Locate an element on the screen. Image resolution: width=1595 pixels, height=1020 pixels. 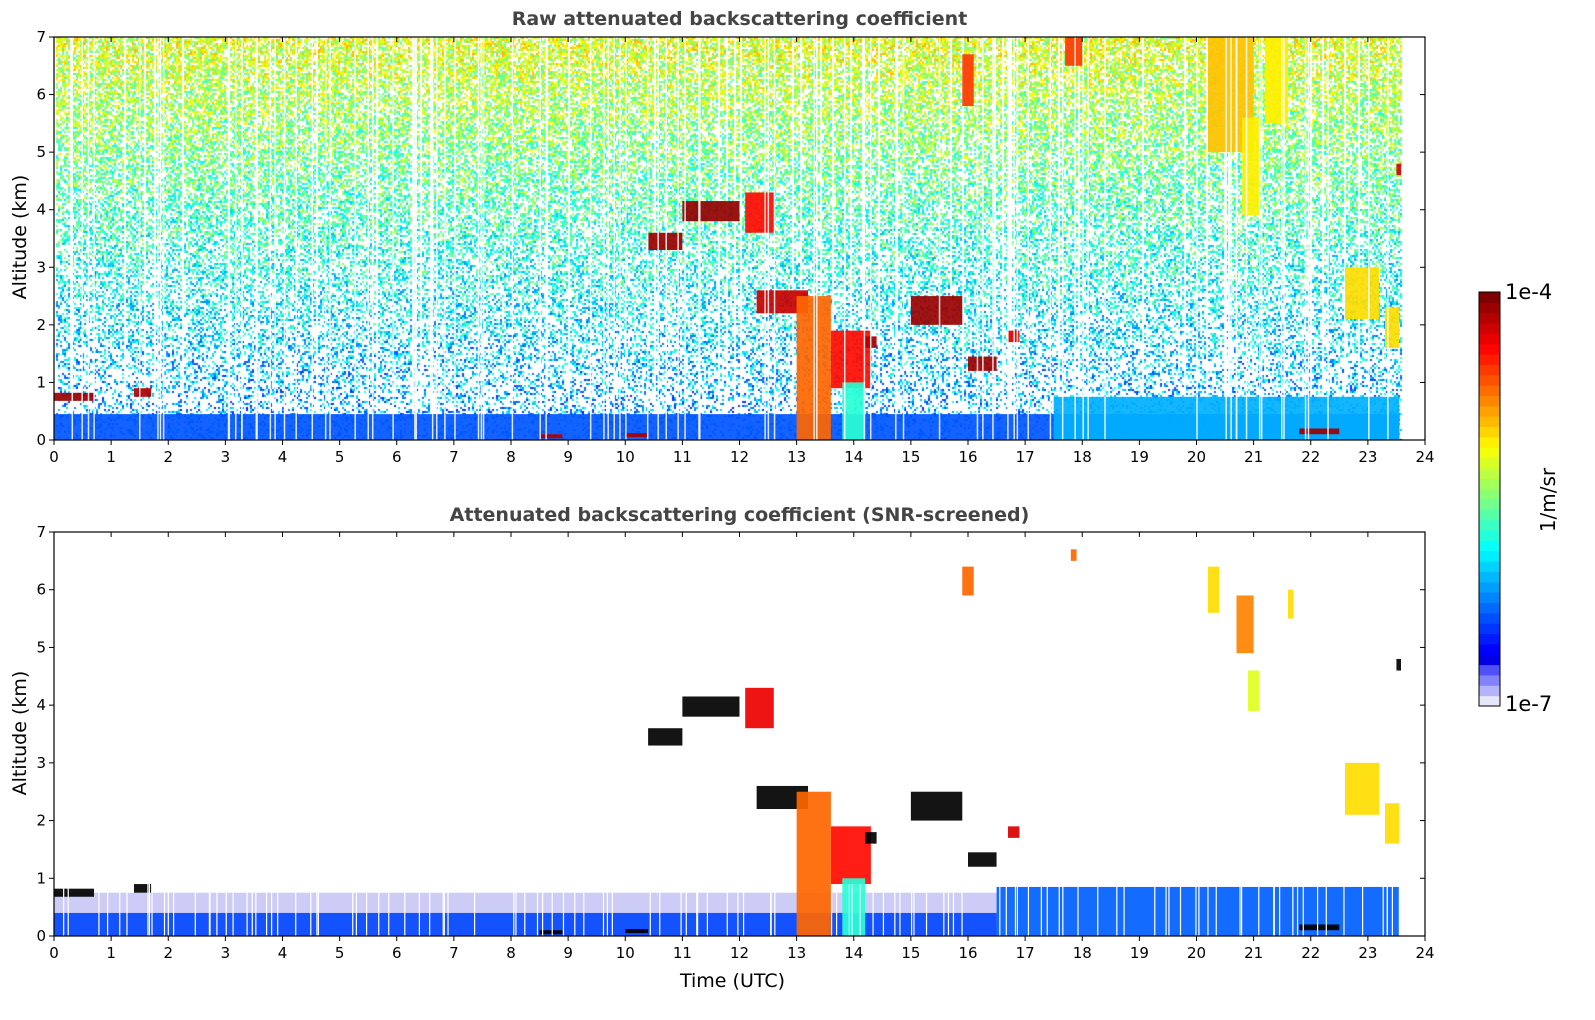
x-tick-label: 3 is located at coordinates (226, 457).